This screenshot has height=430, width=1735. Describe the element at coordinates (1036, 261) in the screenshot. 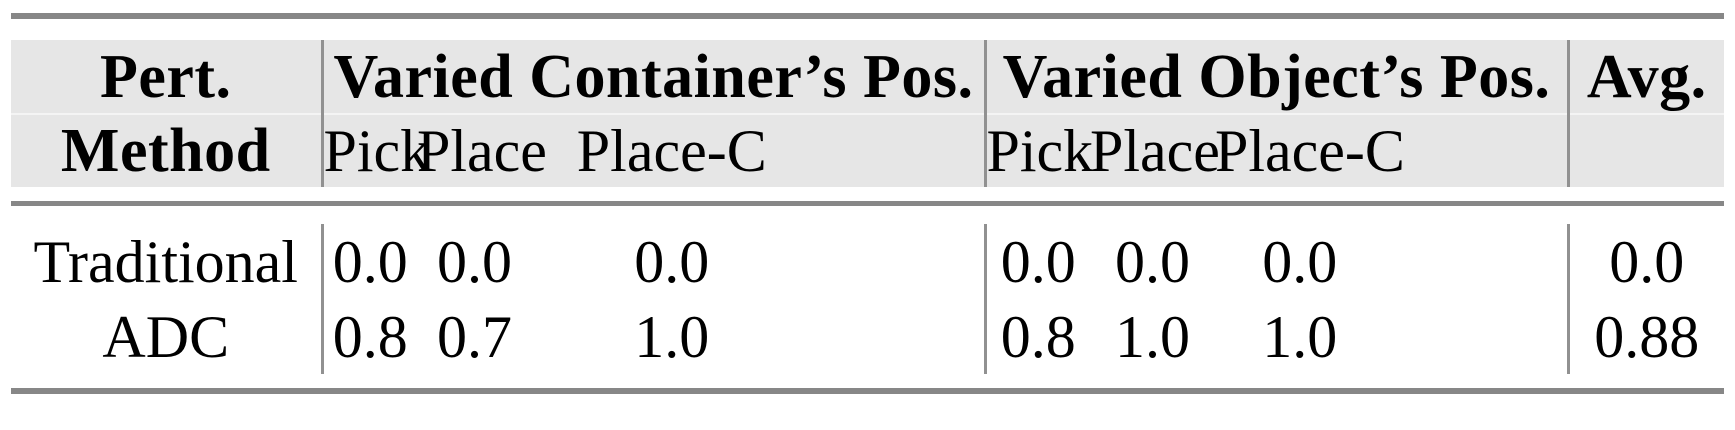

I see `cell-traditional-g2-pick: 0.0` at that location.